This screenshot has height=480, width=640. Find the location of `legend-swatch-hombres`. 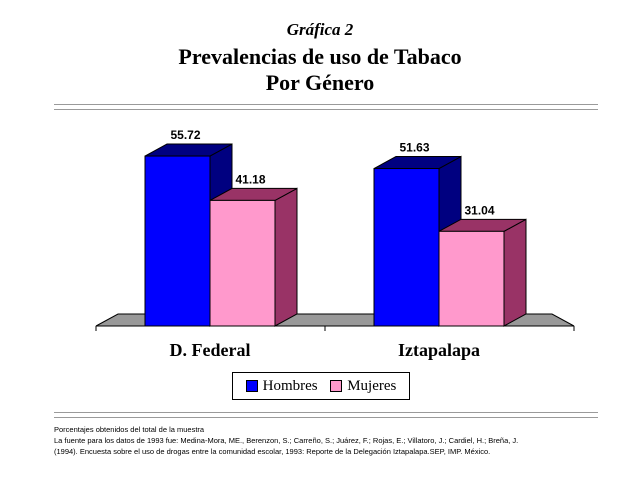

legend-swatch-hombres is located at coordinates (251, 386).